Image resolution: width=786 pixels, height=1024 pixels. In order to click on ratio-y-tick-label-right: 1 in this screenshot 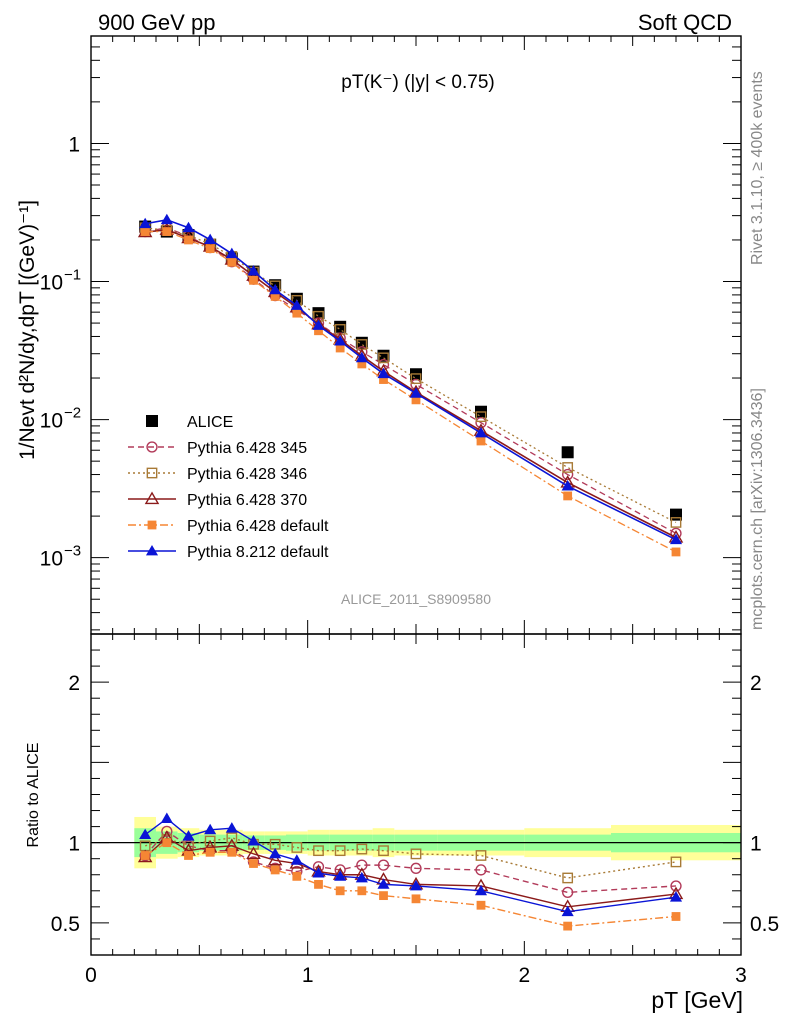, I will do `click(756, 844)`.